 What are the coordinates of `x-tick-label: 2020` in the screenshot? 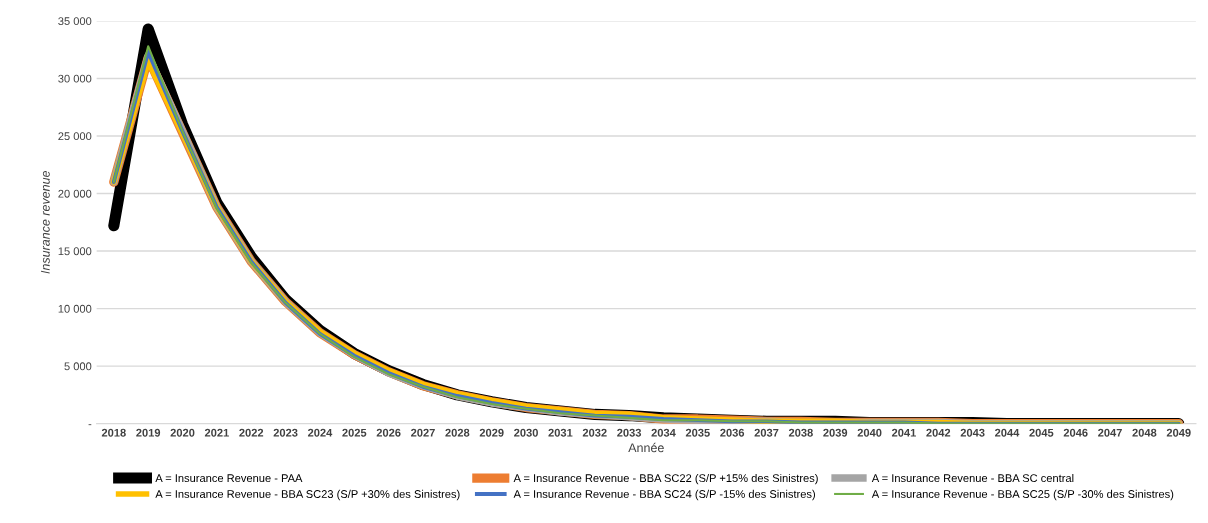 It's located at (182, 432).